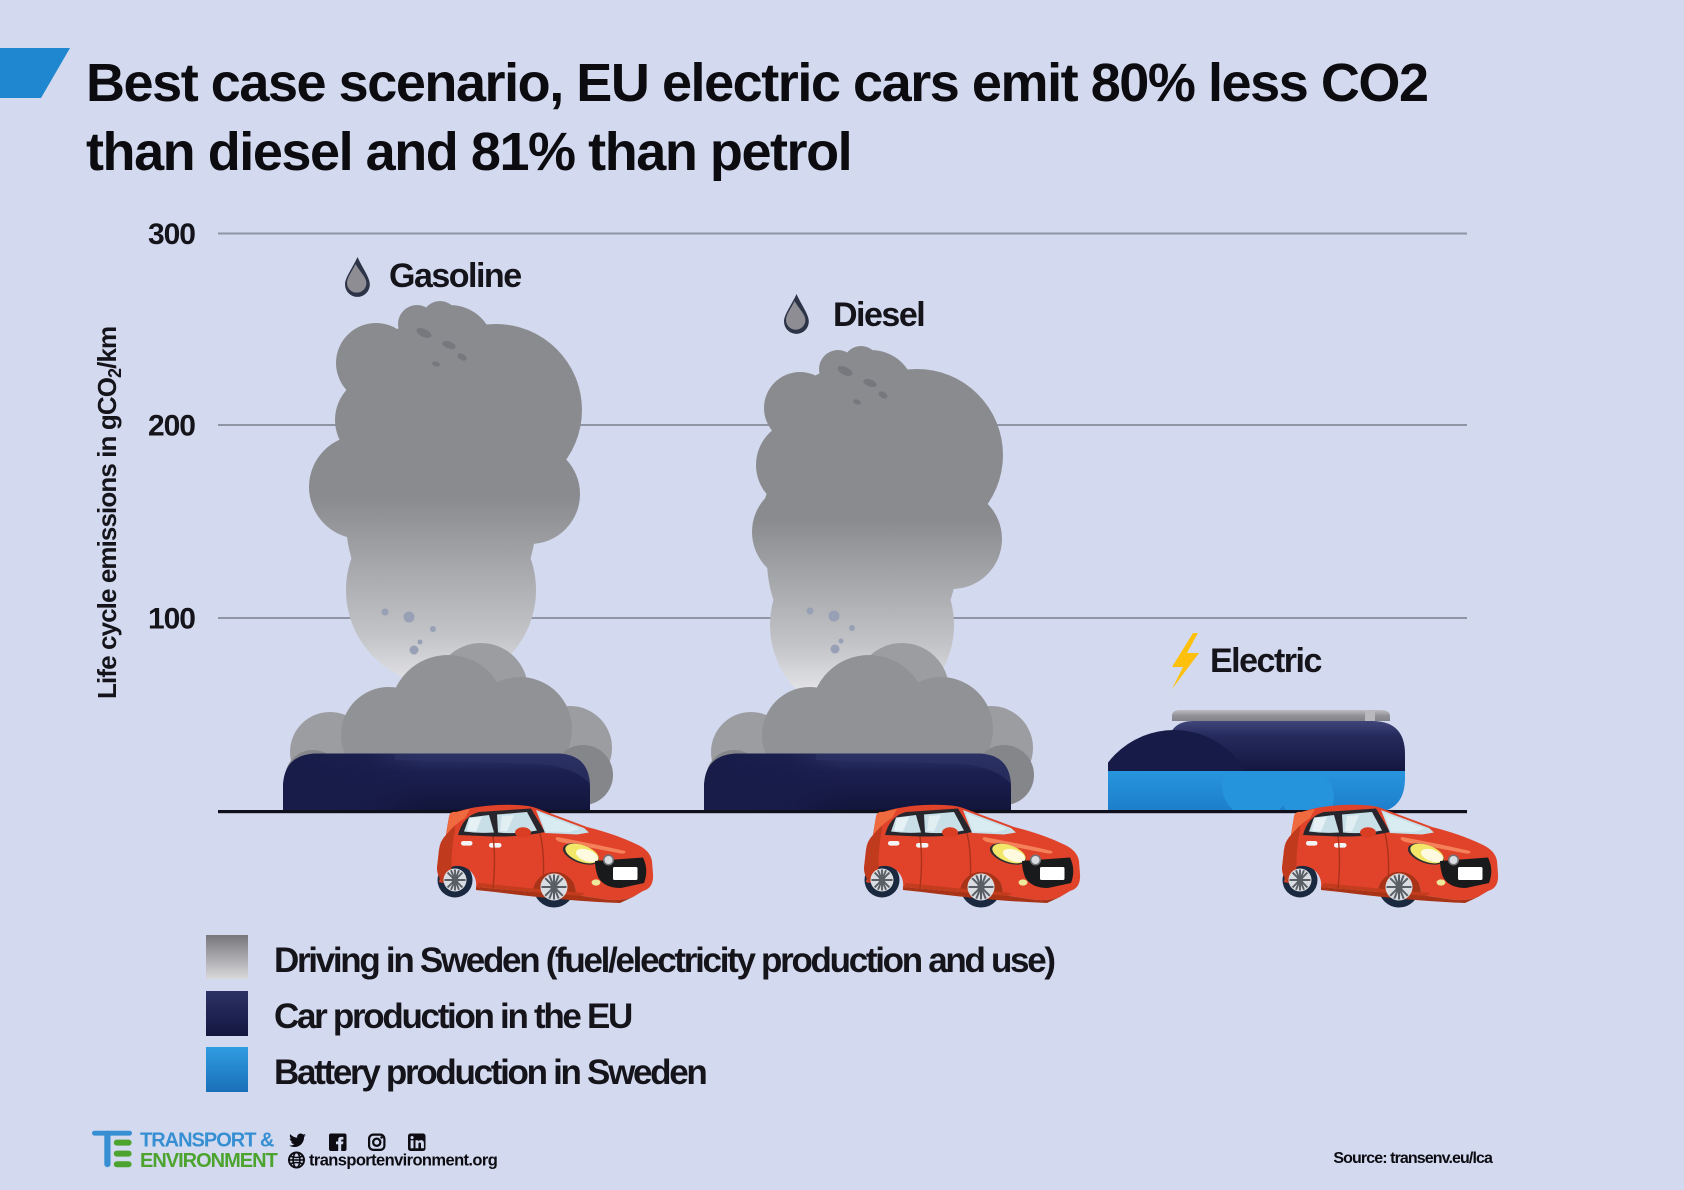  What do you see at coordinates (455, 276) in the screenshot?
I see `svg-text: Gasoline` at bounding box center [455, 276].